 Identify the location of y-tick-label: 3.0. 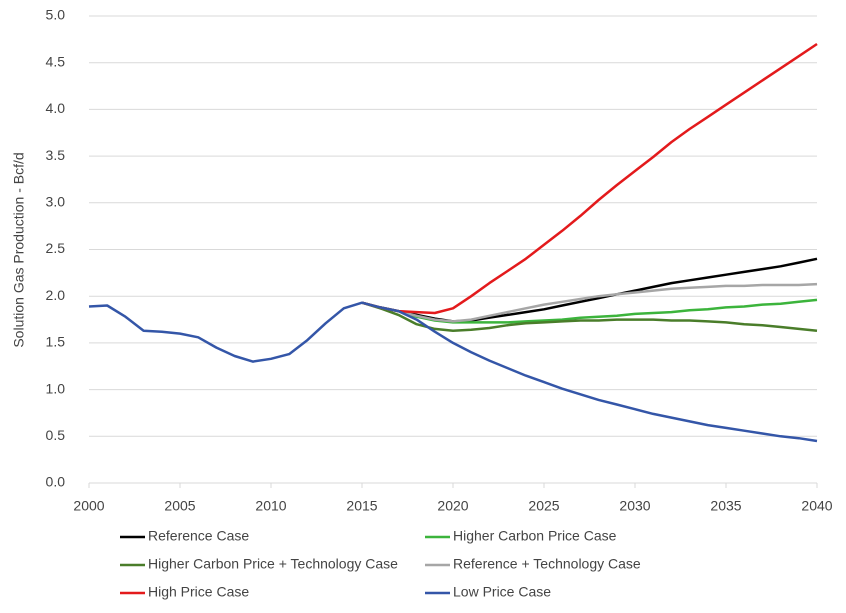
(56, 202).